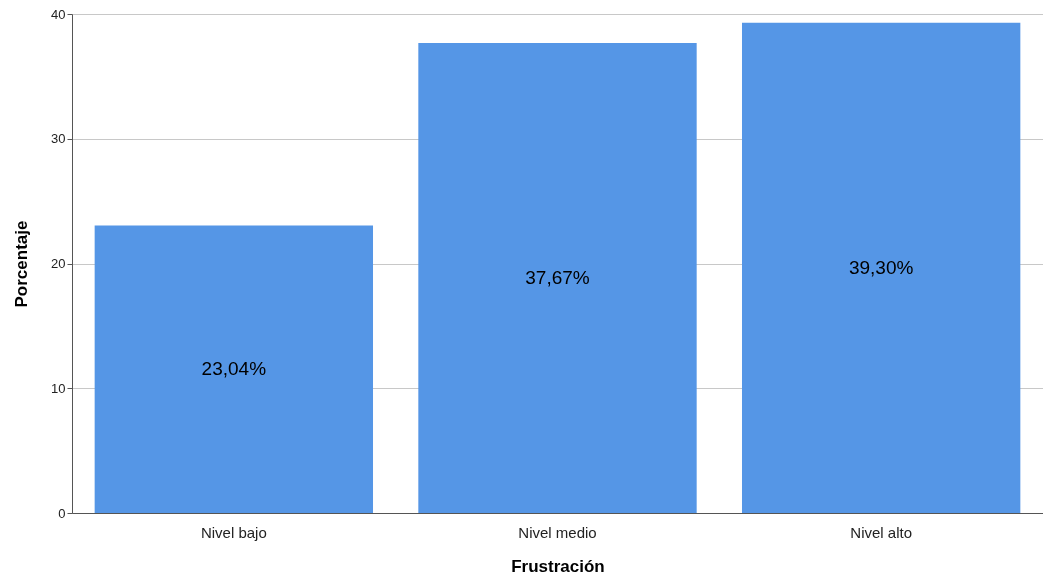 The image size is (1043, 587). What do you see at coordinates (557, 532) in the screenshot?
I see `x-tick-label: Nivel medio` at bounding box center [557, 532].